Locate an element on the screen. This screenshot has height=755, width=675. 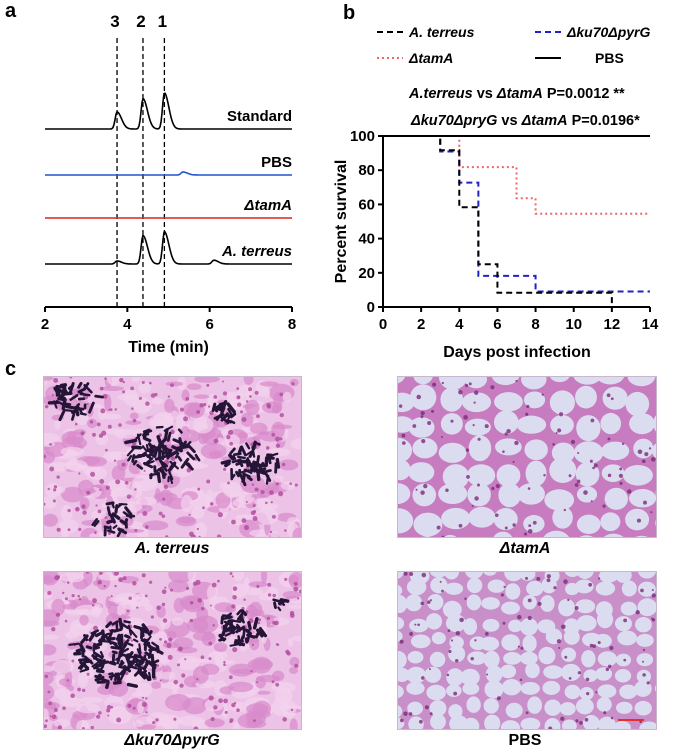
caption-a-terreus: A. terreus is located at coordinates (172, 548).